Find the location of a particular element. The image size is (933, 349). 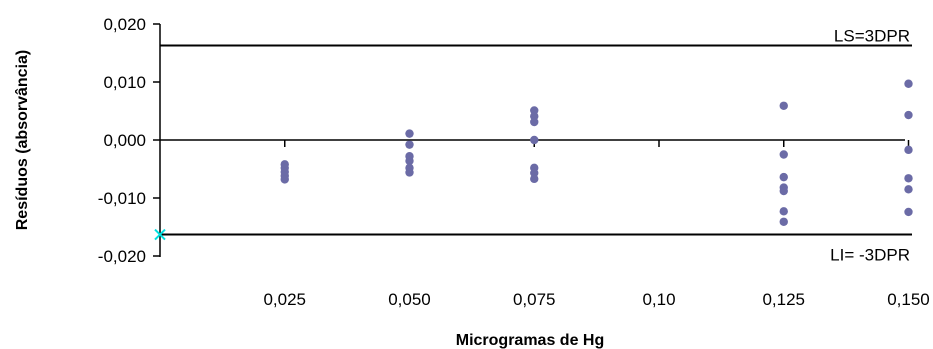

y-tick-label: 0,000 is located at coordinates (124, 140).